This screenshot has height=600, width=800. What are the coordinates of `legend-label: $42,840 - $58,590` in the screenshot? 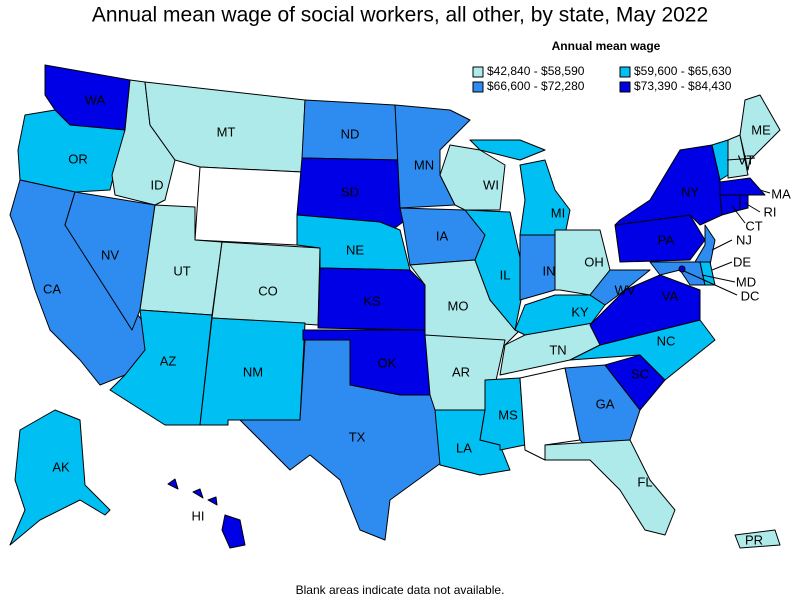 It's located at (536, 71).